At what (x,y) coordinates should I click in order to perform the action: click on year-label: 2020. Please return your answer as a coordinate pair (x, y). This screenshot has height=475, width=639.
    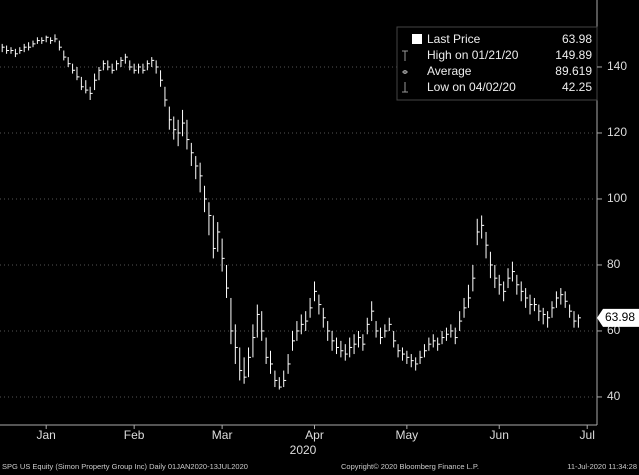
    Looking at the image, I should click on (303, 450).